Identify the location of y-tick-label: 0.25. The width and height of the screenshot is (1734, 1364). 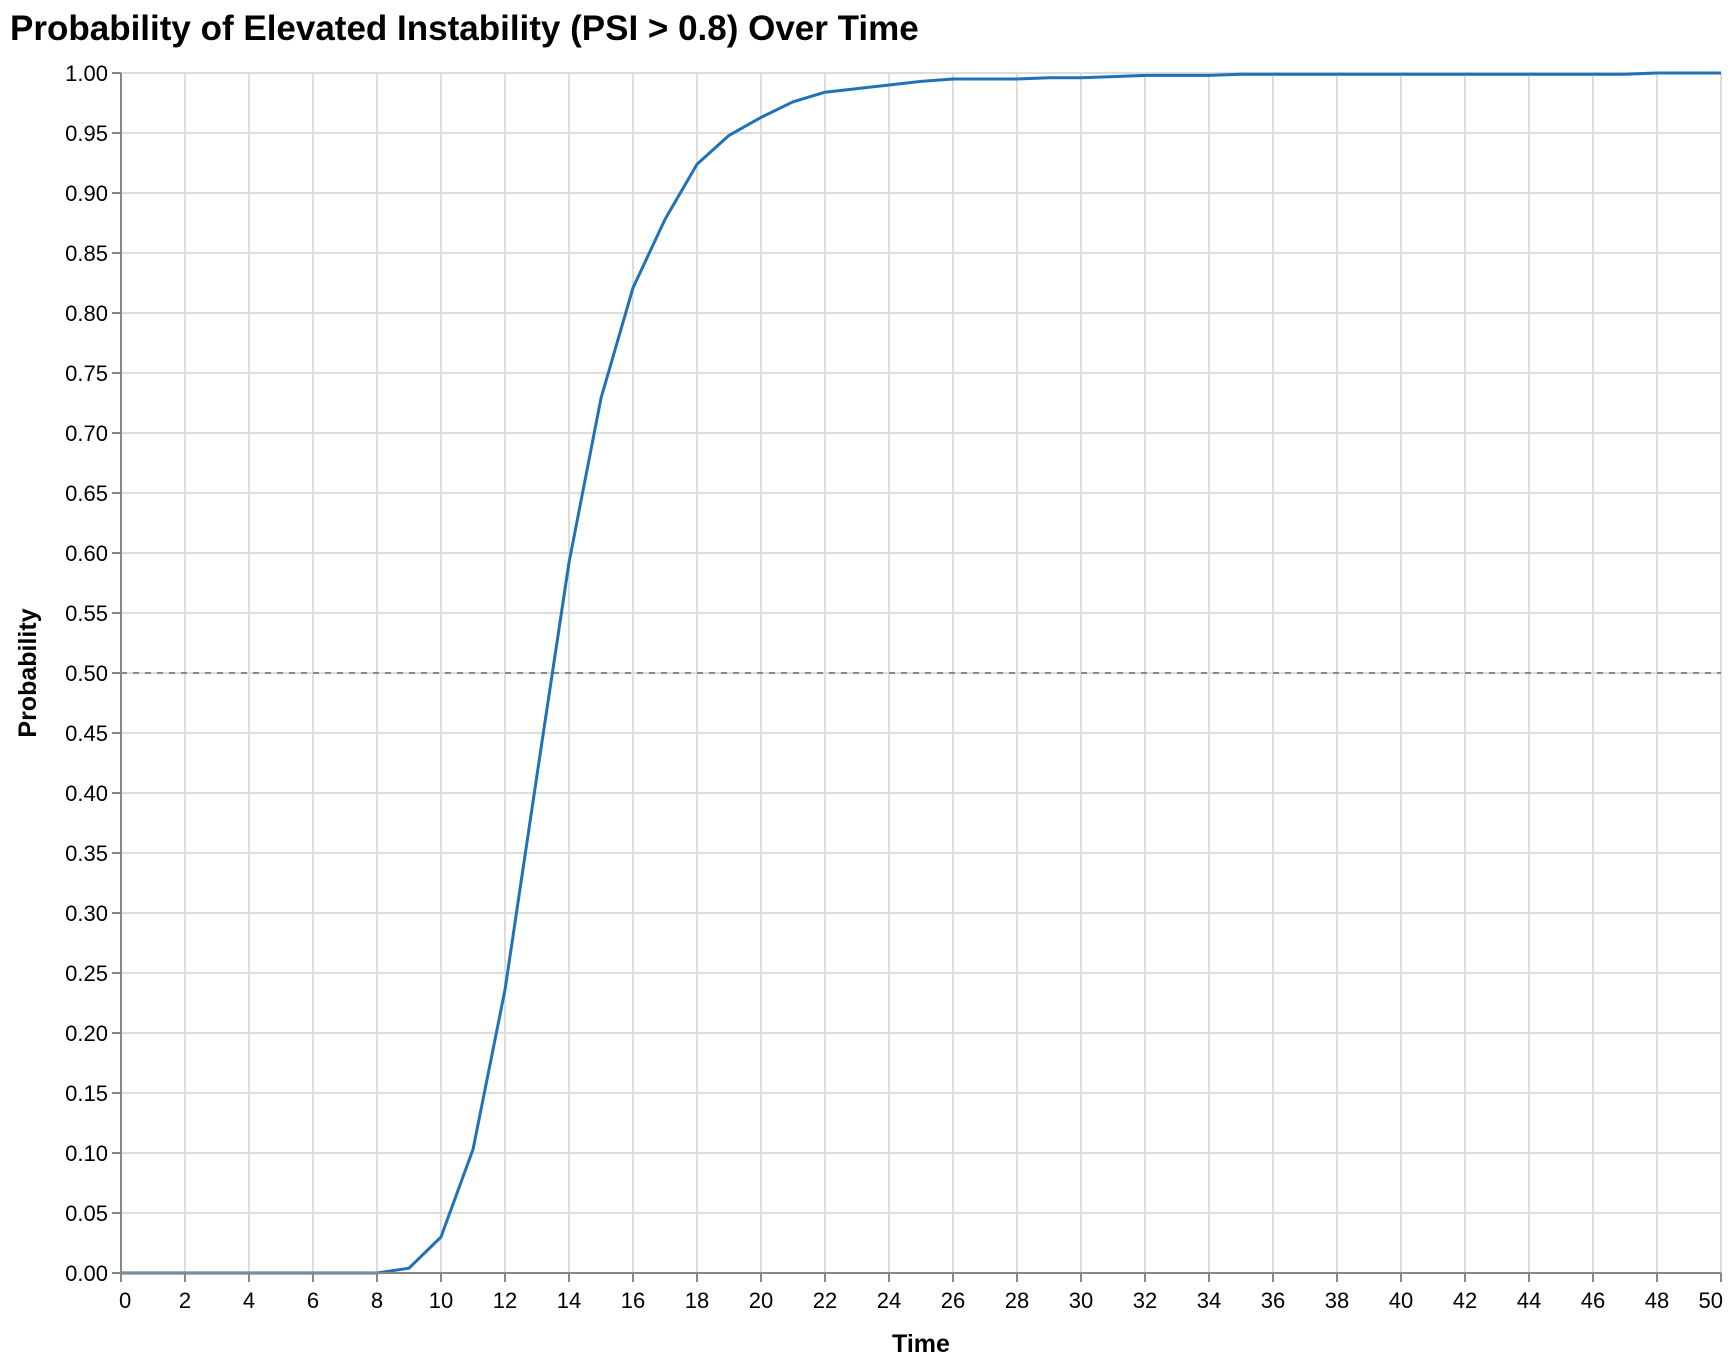
(86, 973).